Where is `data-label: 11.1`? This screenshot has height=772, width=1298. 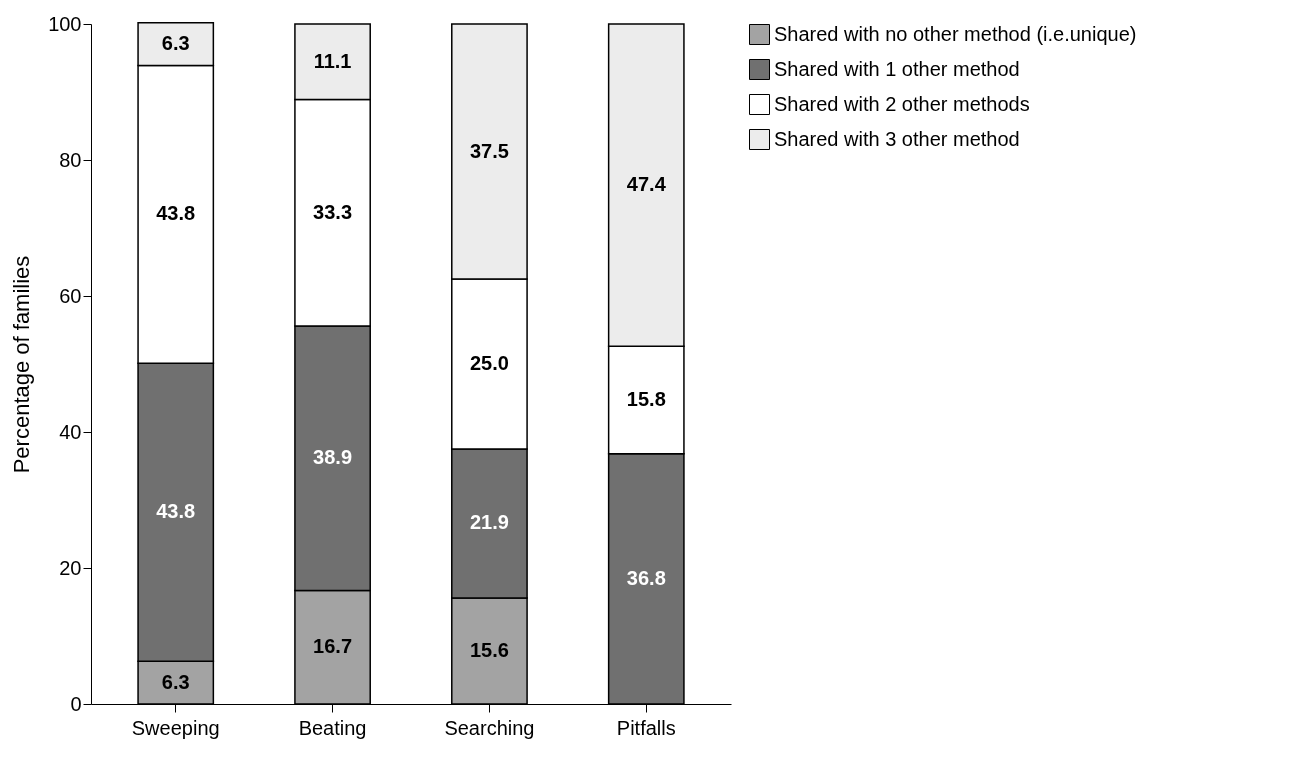 data-label: 11.1 is located at coordinates (332, 60).